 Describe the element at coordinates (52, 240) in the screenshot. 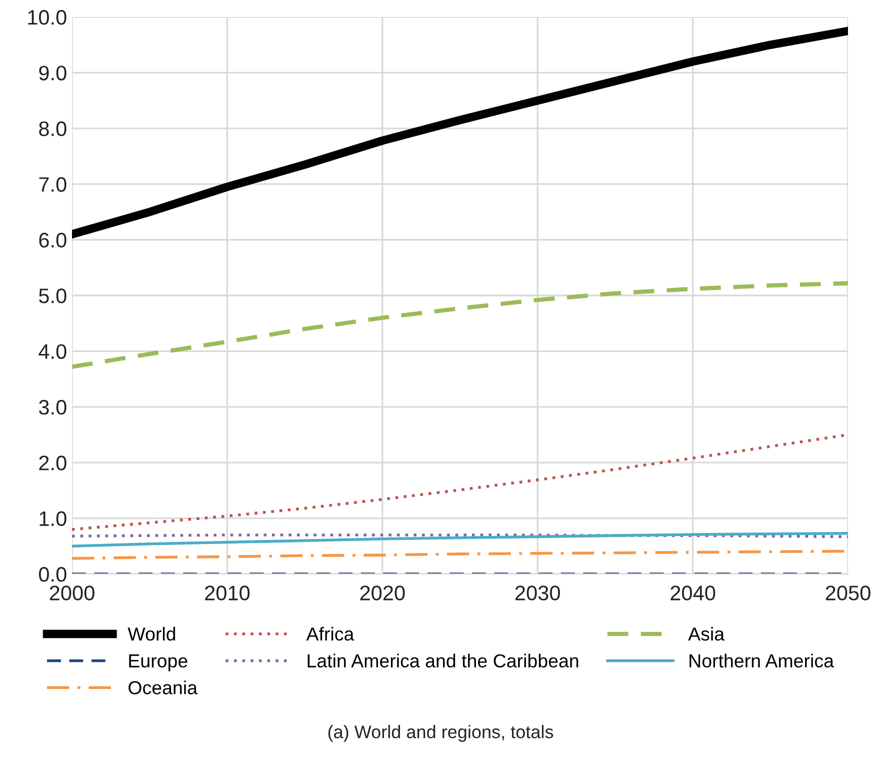

I see `y-tick-label: 6.0` at that location.